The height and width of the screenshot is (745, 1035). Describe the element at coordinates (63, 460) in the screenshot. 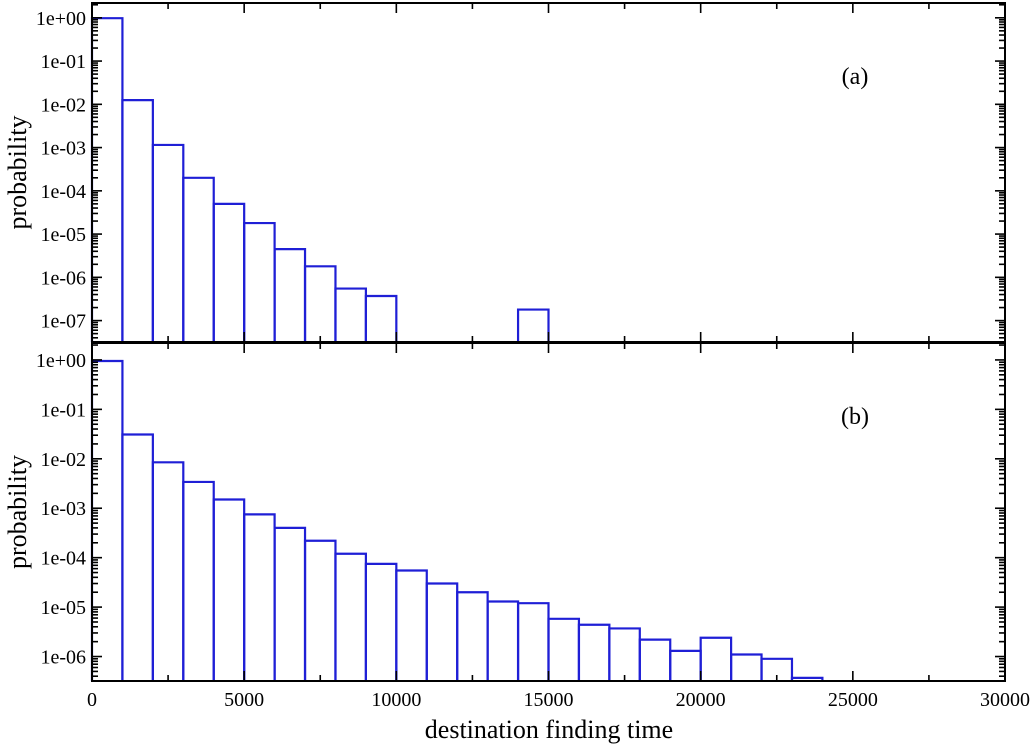

I see `panel-b-y-tick-label: 1e-02` at that location.